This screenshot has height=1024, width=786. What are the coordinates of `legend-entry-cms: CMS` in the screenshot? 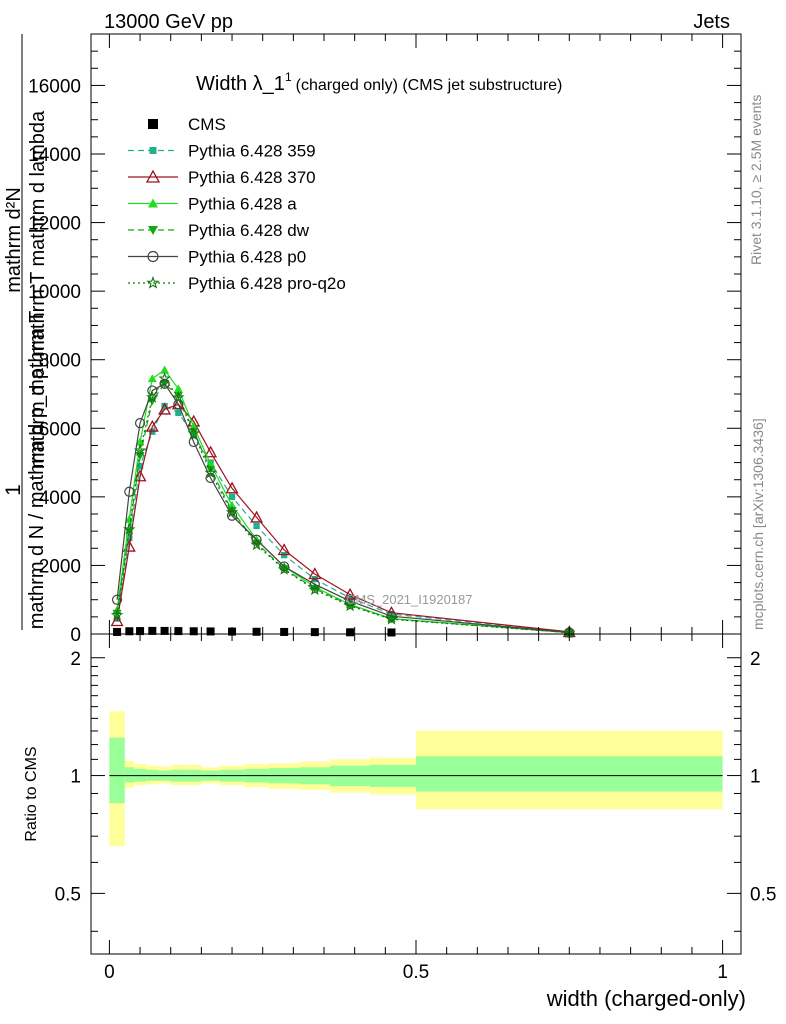 It's located at (187, 124).